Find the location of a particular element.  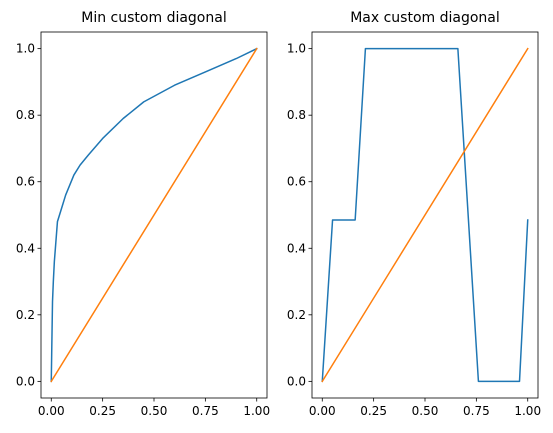

chart-title: Max custom diagonal is located at coordinates (425, 18).